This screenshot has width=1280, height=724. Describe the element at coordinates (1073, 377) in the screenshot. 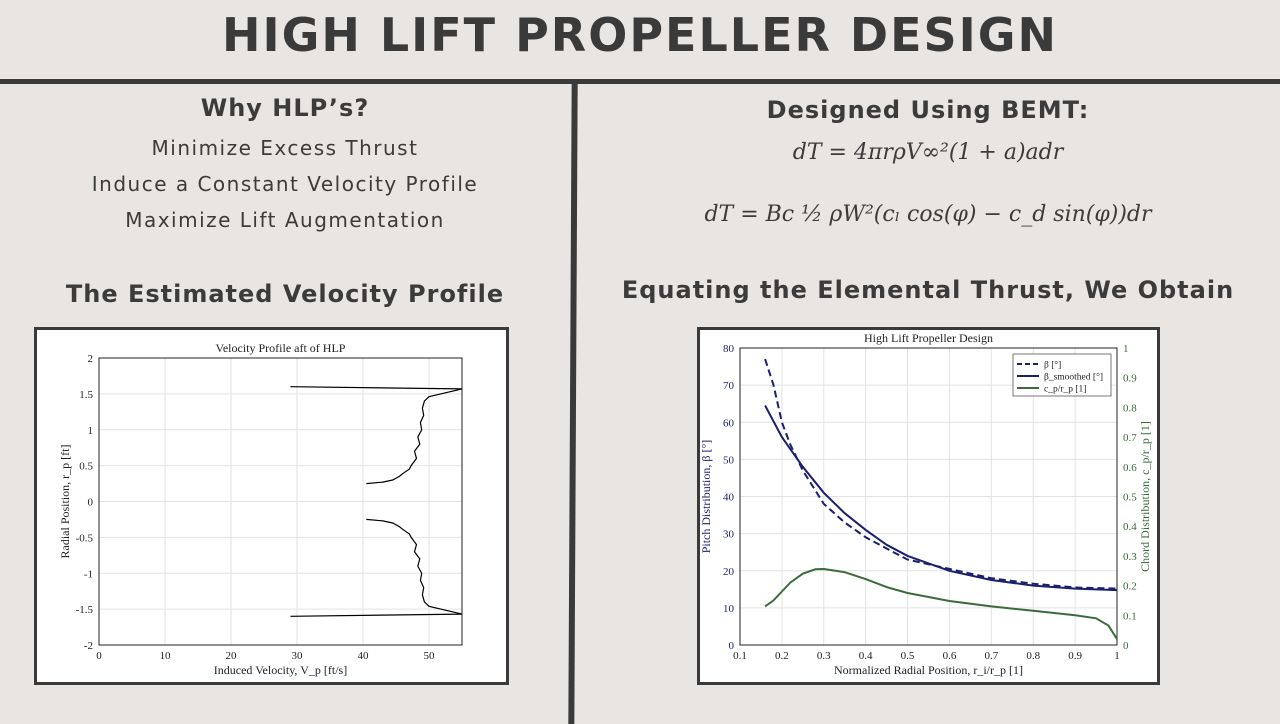

I see `legend-label: β_smoothed [°]` at that location.